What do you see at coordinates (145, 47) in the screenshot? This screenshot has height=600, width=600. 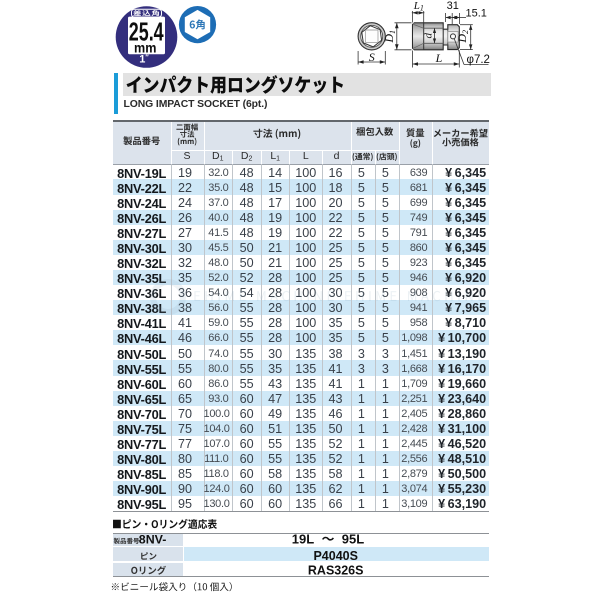 I see `svg-text: mm` at bounding box center [145, 47].